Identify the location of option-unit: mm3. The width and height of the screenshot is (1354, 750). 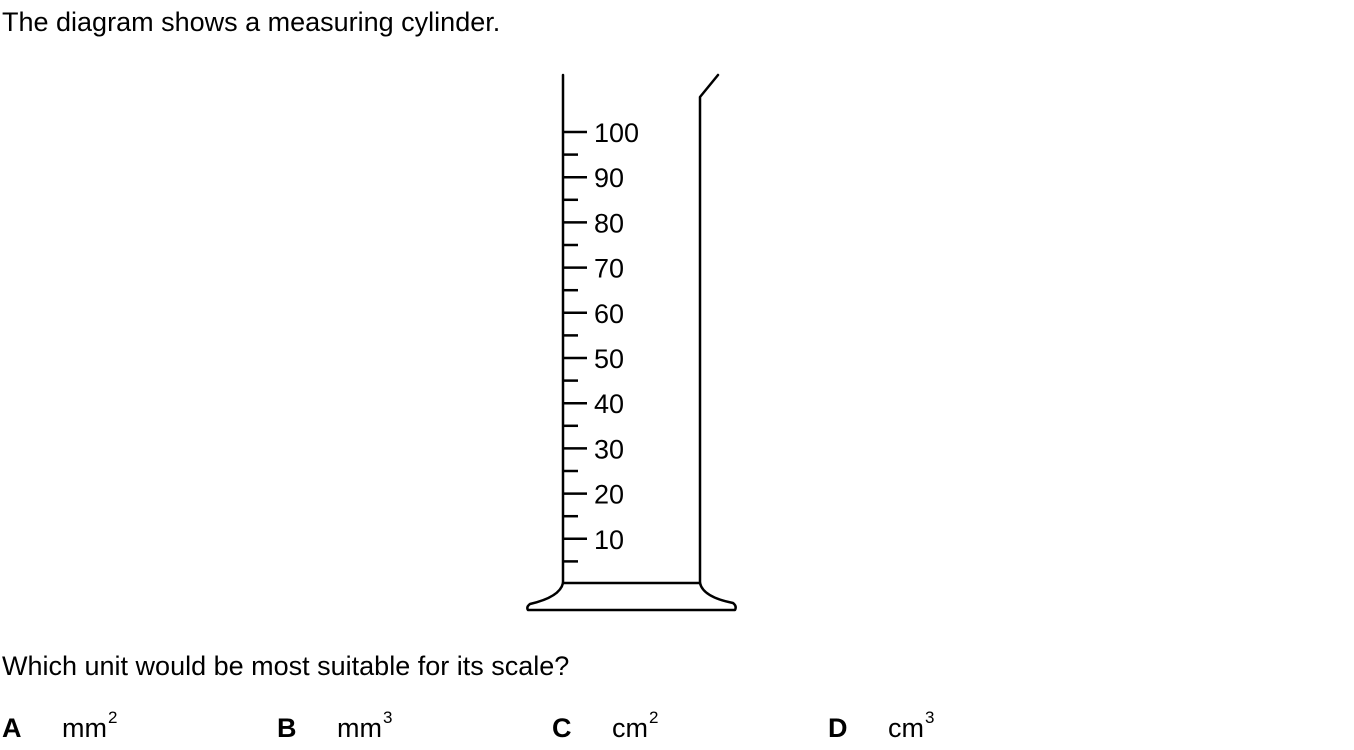
(364, 729).